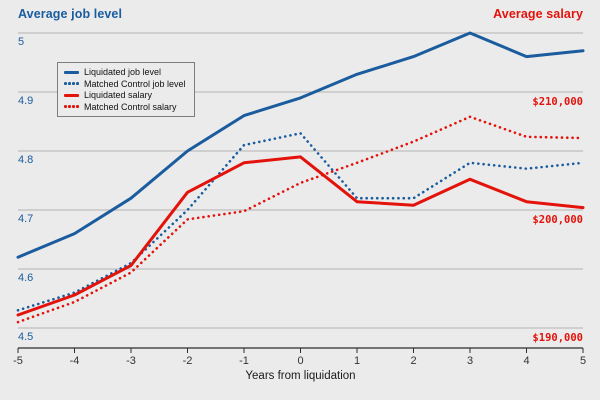 The image size is (600, 400). What do you see at coordinates (75, 361) in the screenshot?
I see `x-axis-tick-label: -4` at bounding box center [75, 361].